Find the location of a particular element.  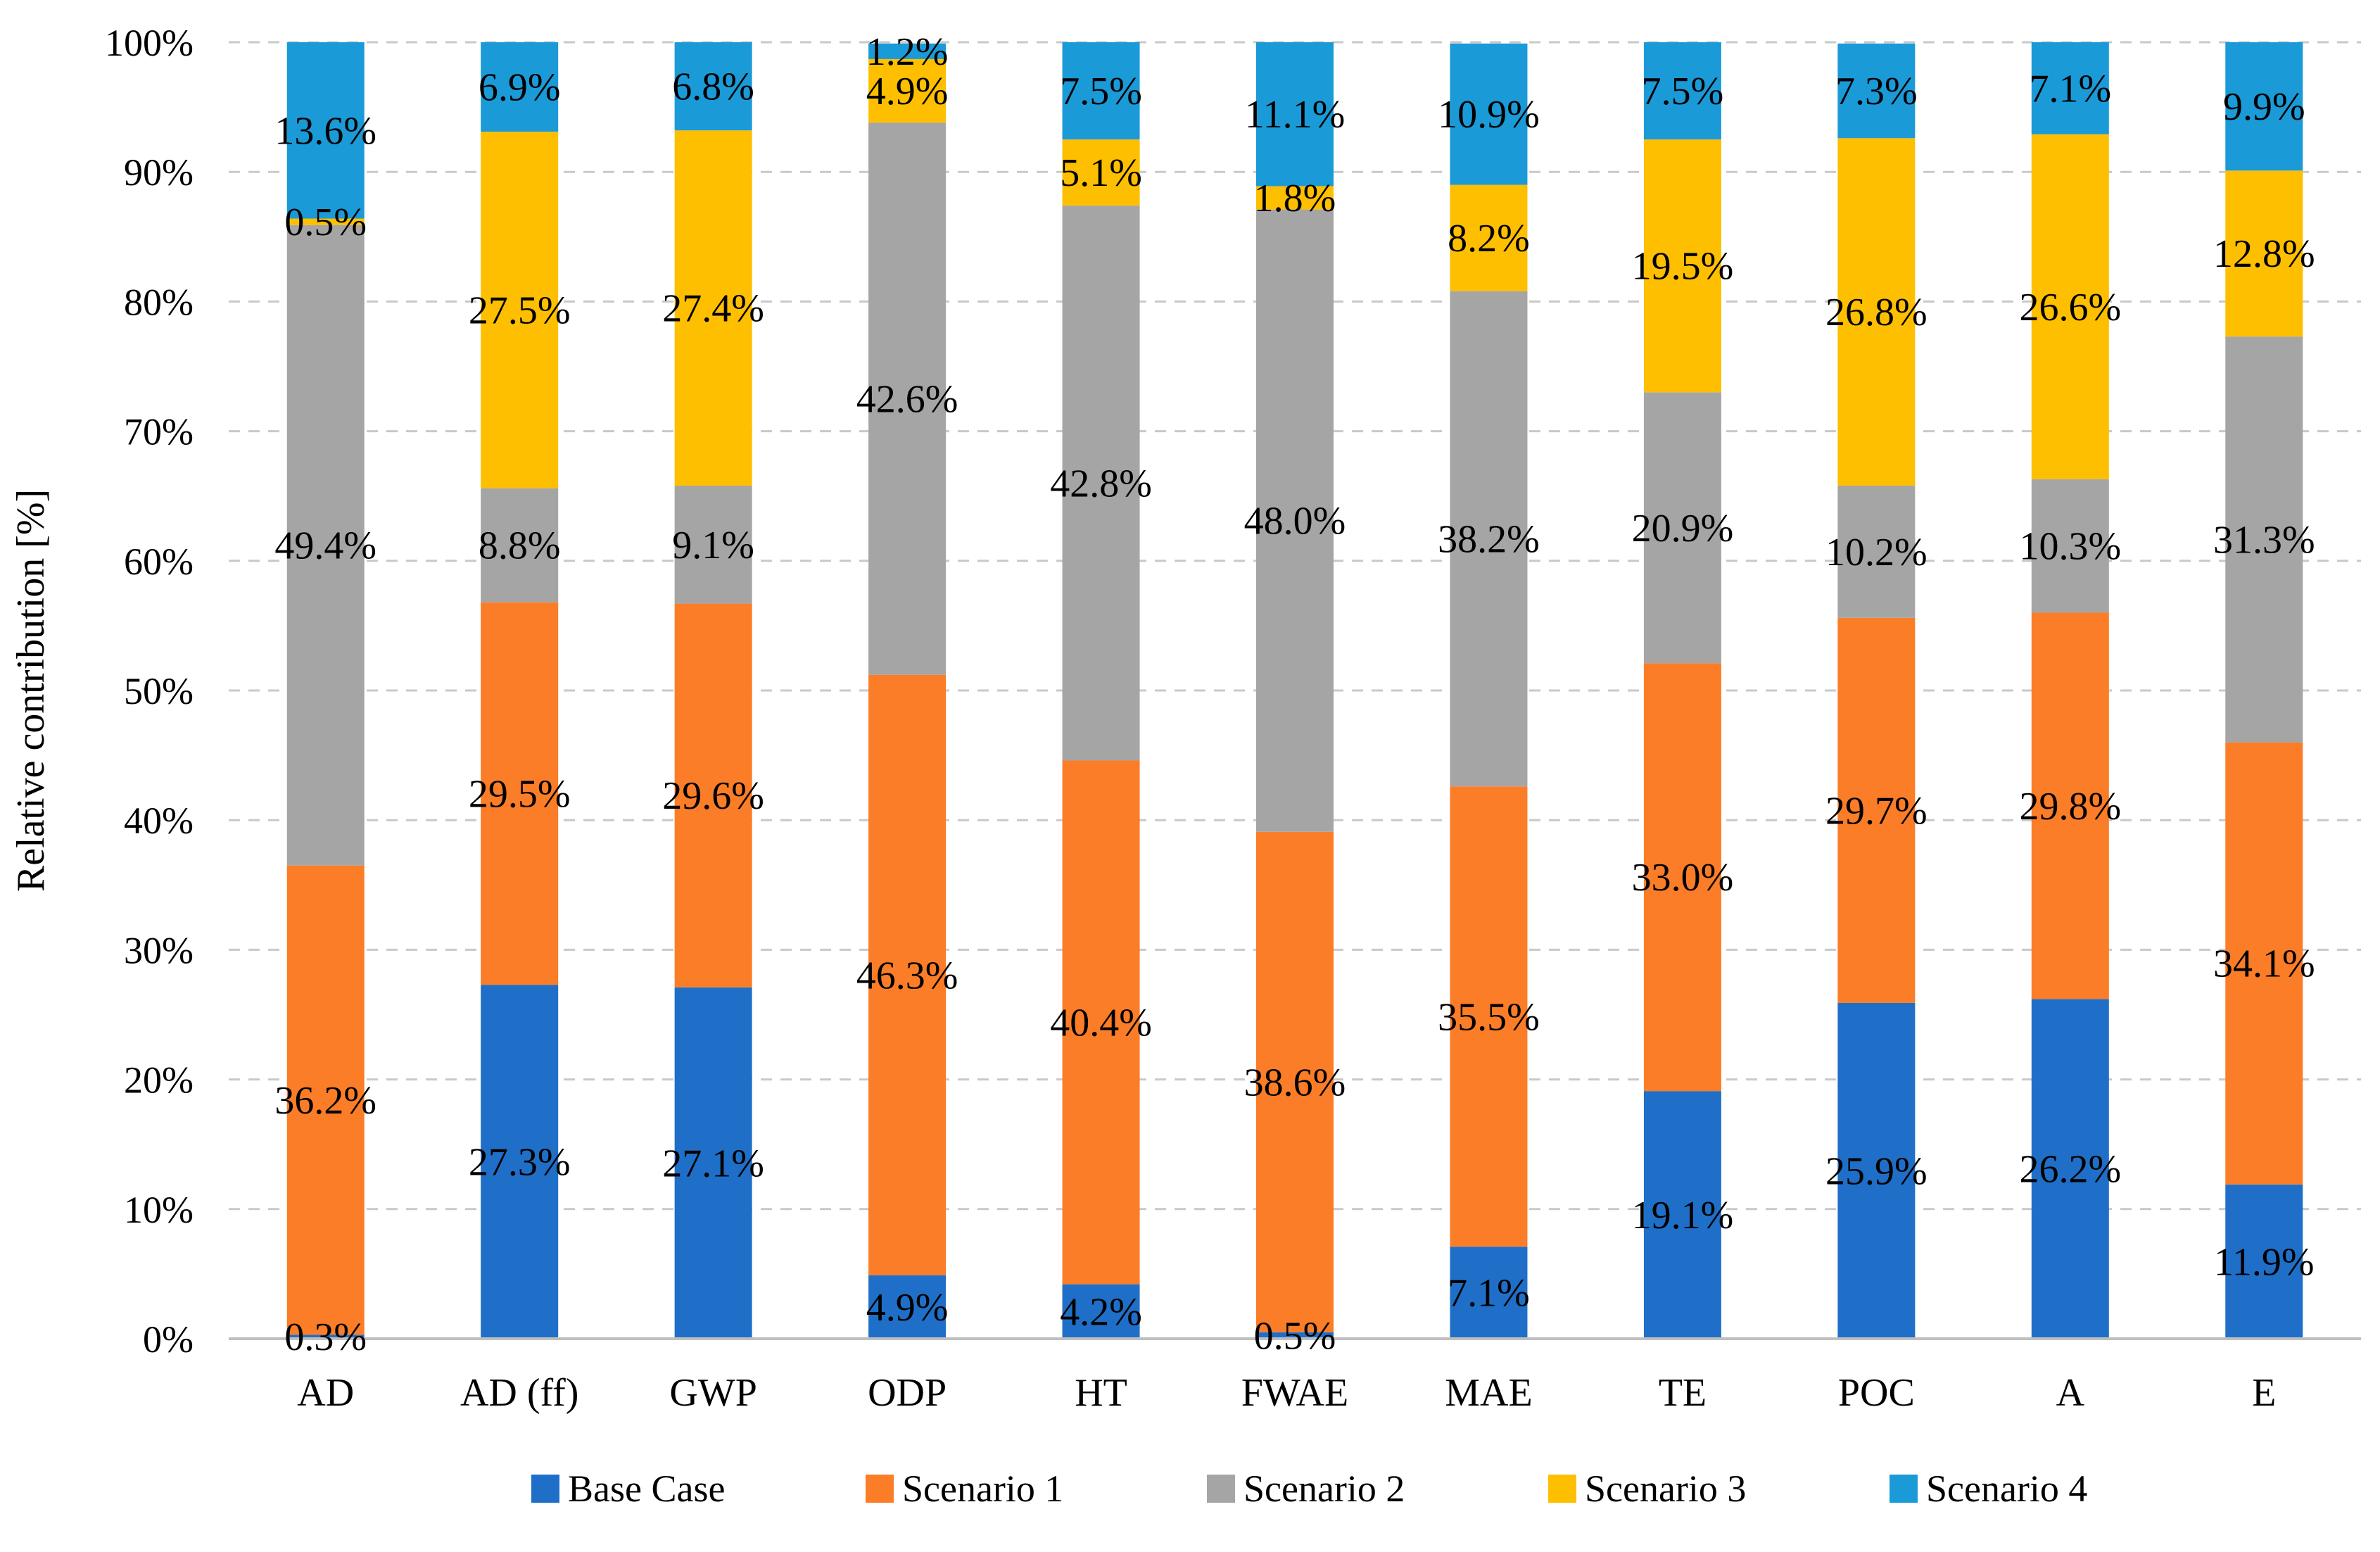

data-label: 7.5% is located at coordinates (1101, 91).